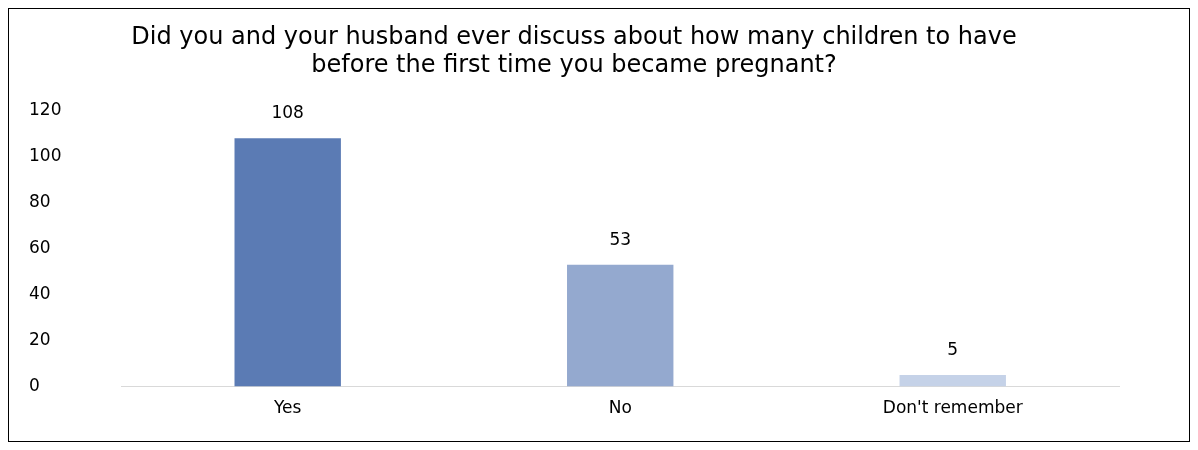 This screenshot has width=1198, height=450. Describe the element at coordinates (34, 385) in the screenshot. I see `y-tick-label: 0` at that location.